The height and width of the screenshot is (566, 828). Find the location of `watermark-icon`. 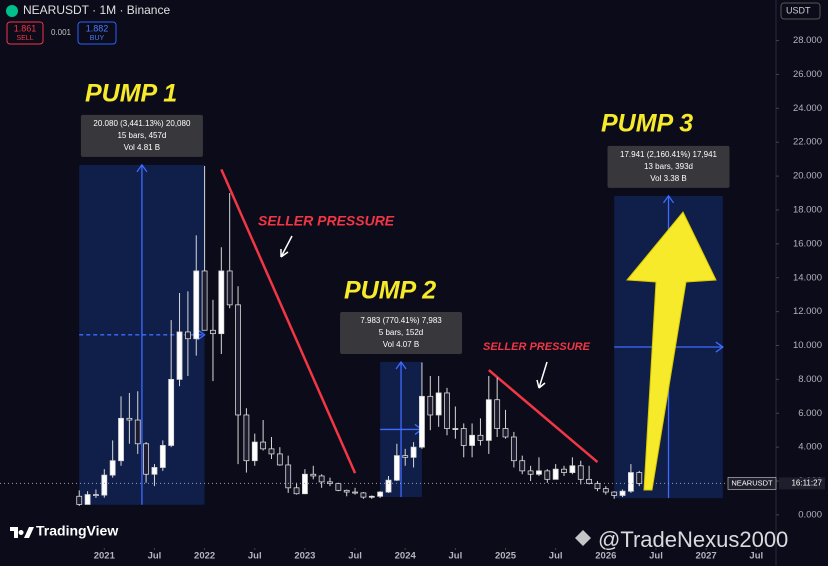

watermark-icon is located at coordinates (583, 538).